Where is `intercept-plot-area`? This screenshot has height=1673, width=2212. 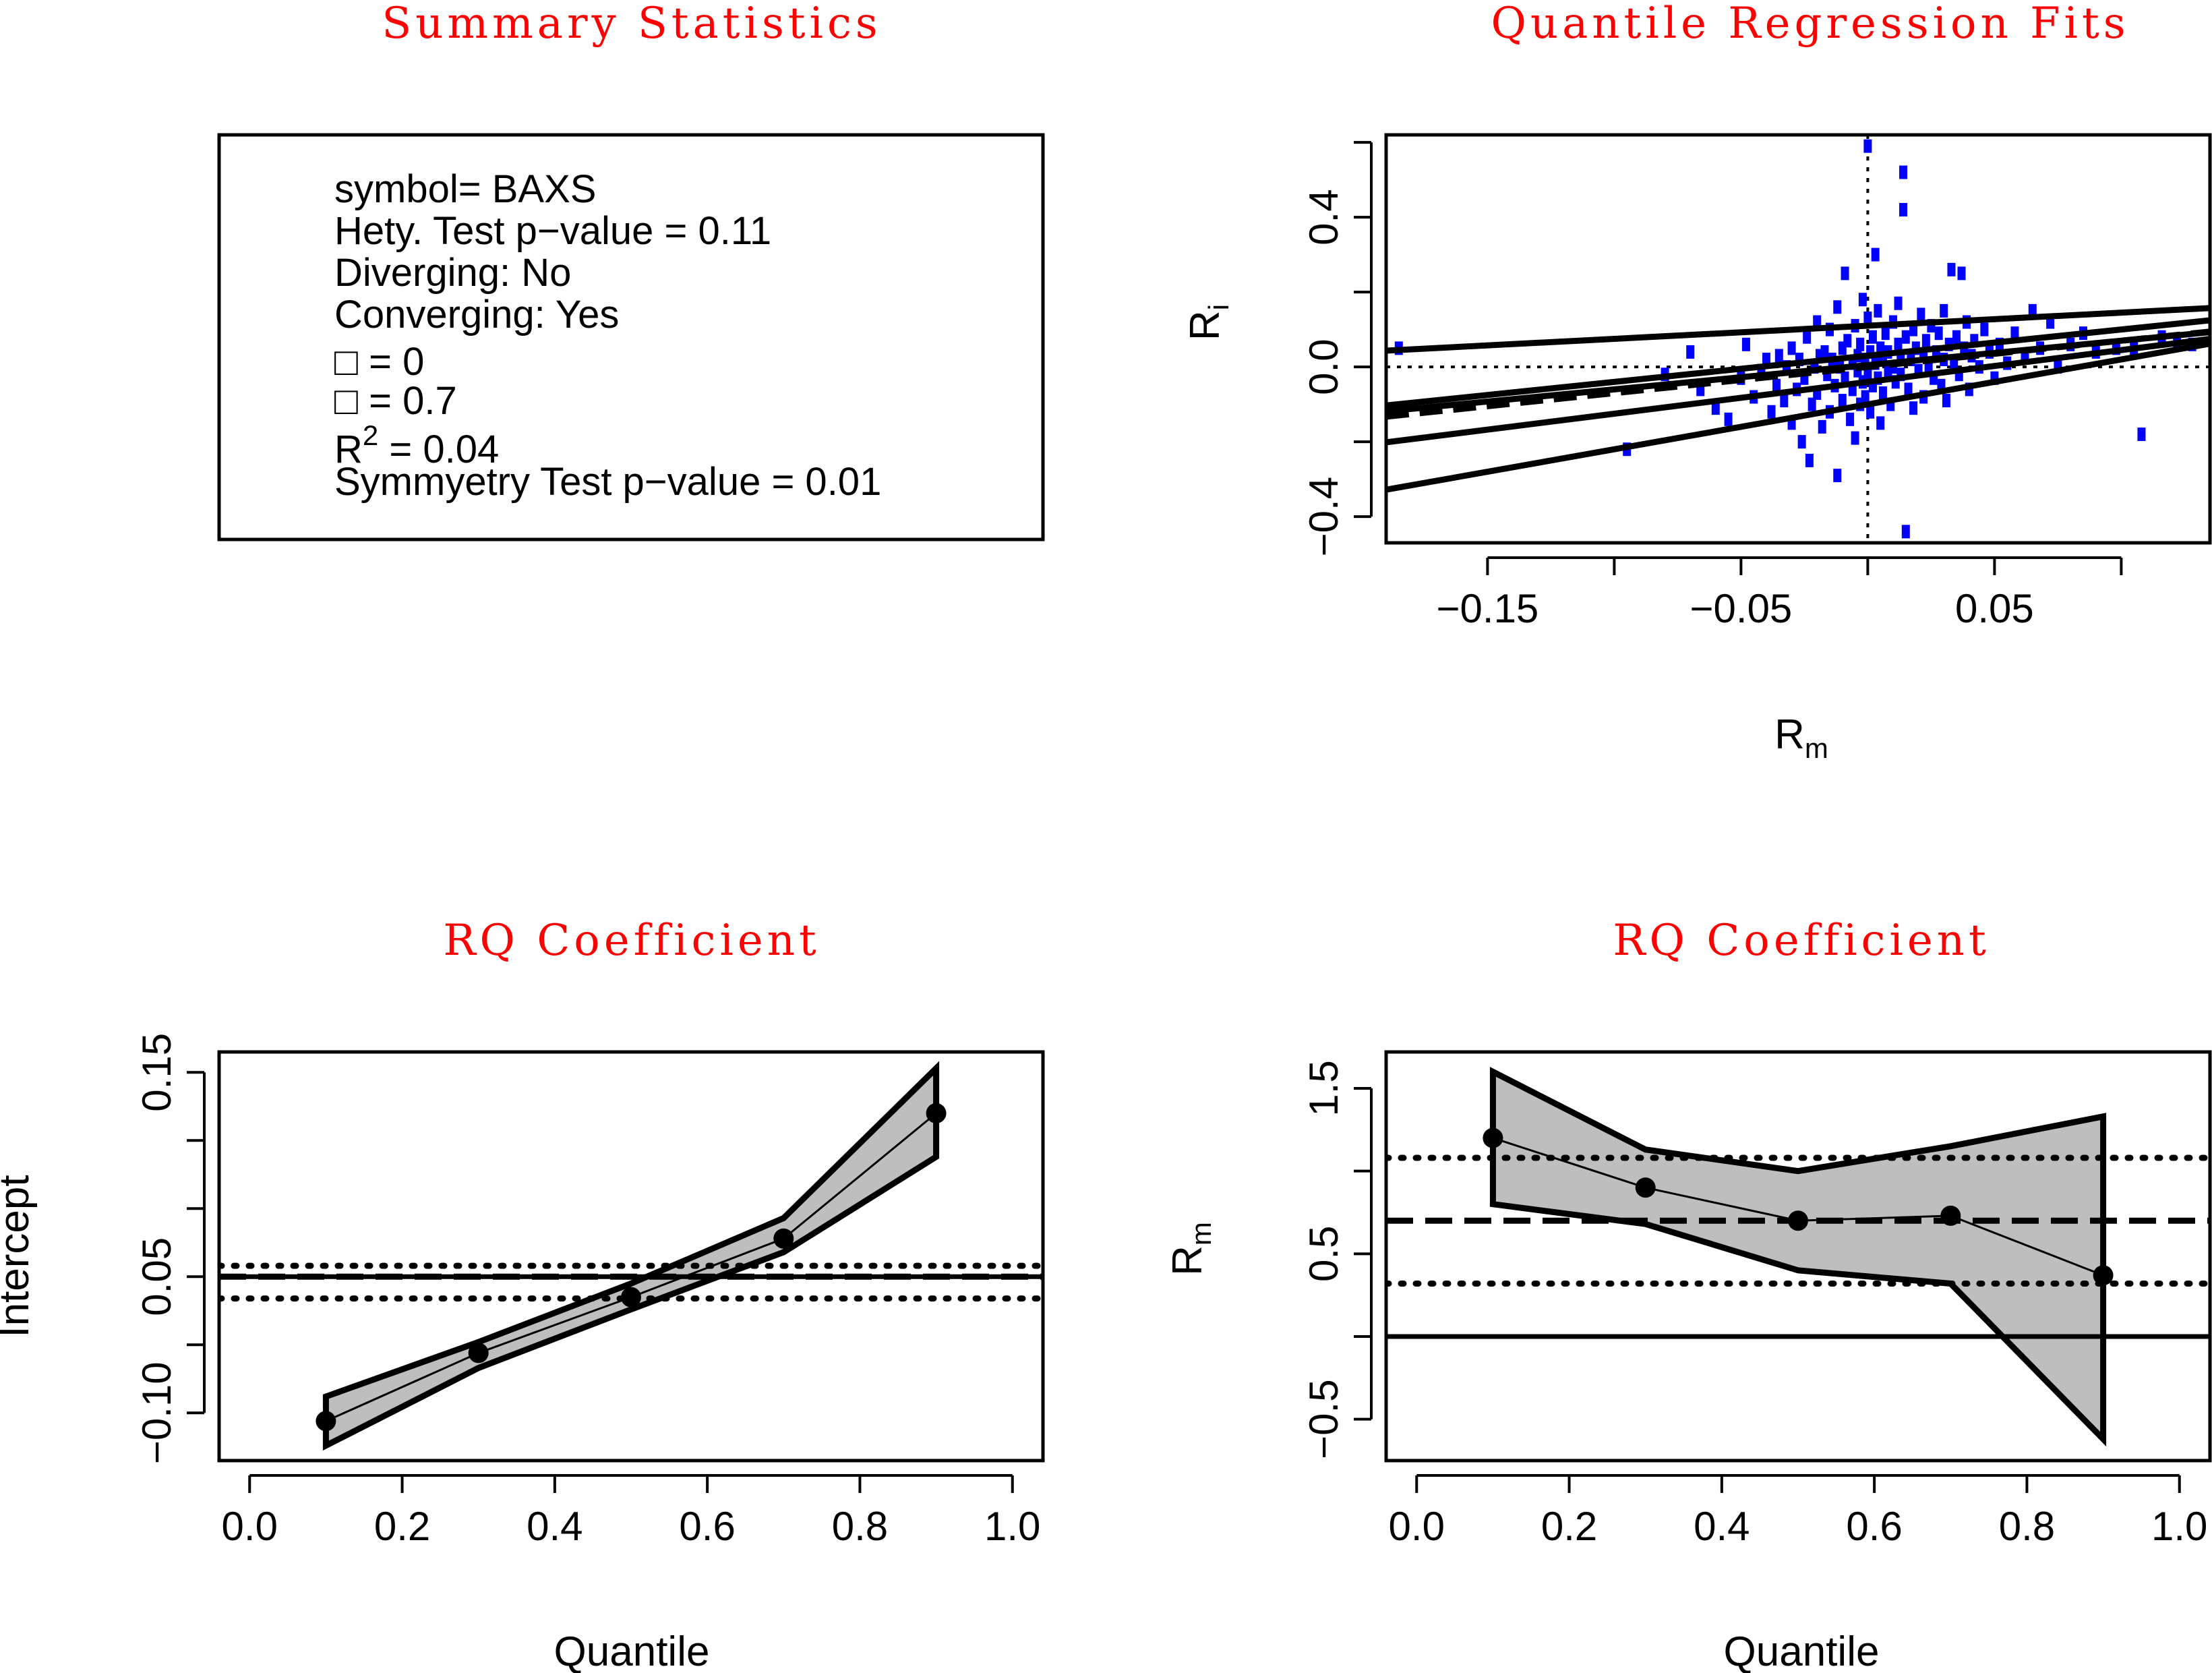
intercept-plot-area is located at coordinates (631, 1256).